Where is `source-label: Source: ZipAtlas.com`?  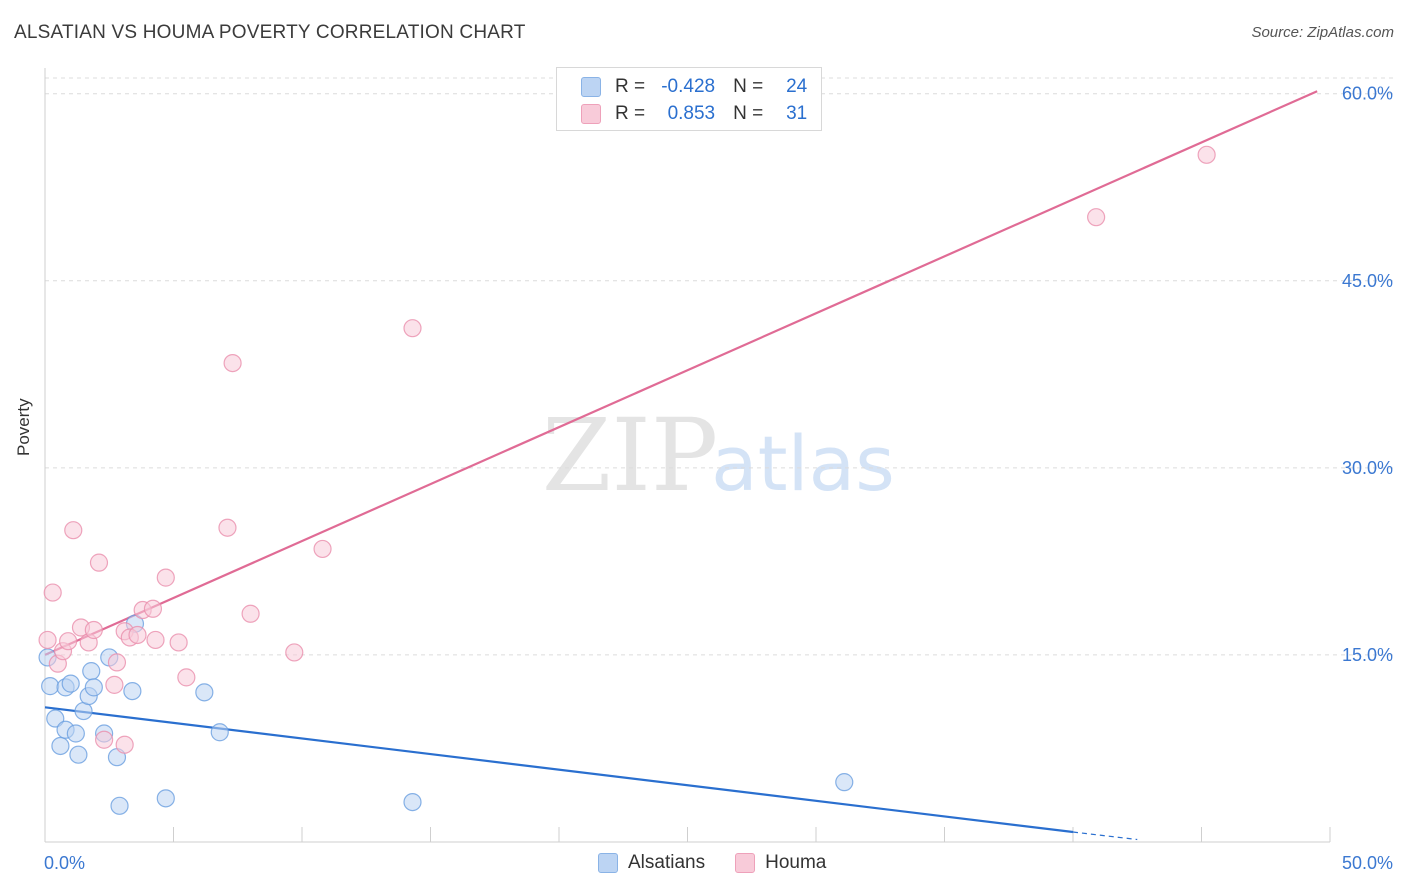 source-label: Source: ZipAtlas.com is located at coordinates (1322, 32).